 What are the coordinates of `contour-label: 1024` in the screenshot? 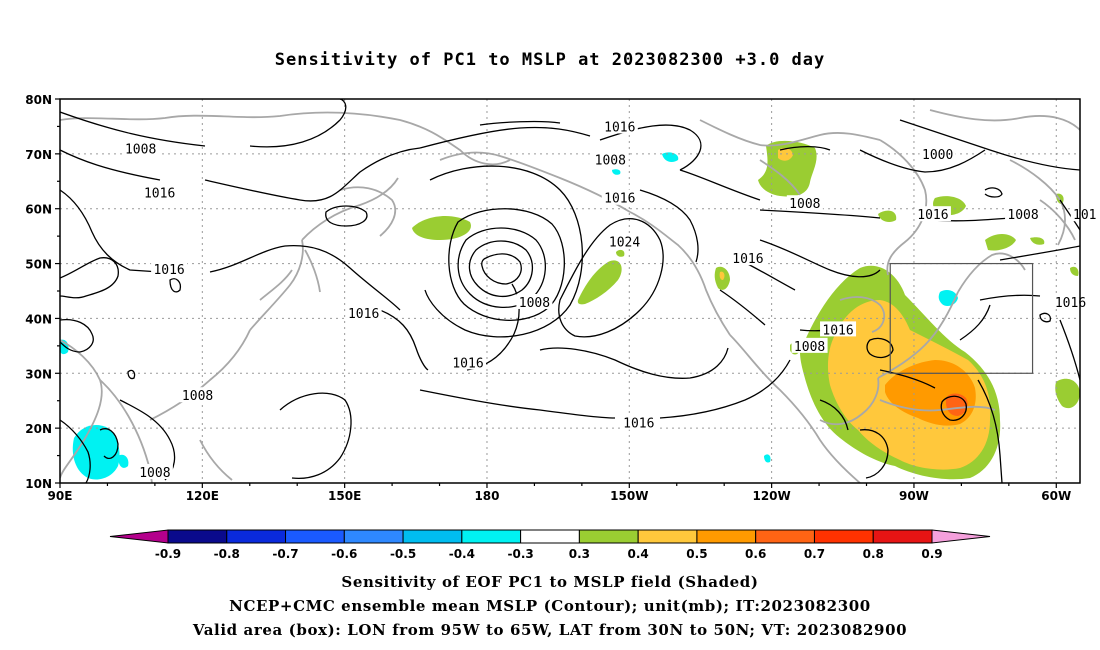 It's located at (624, 243).